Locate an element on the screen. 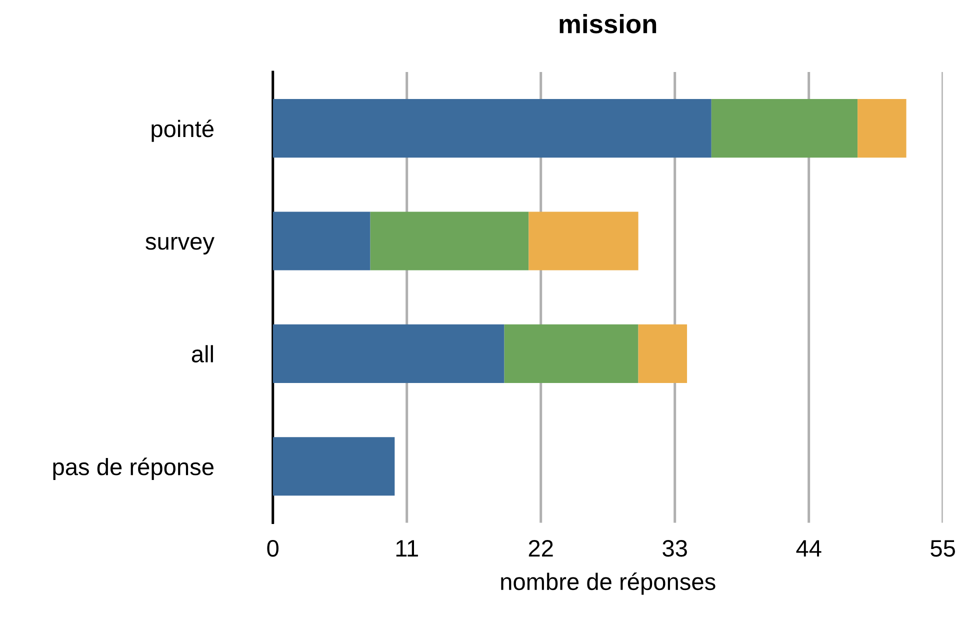  y-tick-label: all is located at coordinates (202, 353).